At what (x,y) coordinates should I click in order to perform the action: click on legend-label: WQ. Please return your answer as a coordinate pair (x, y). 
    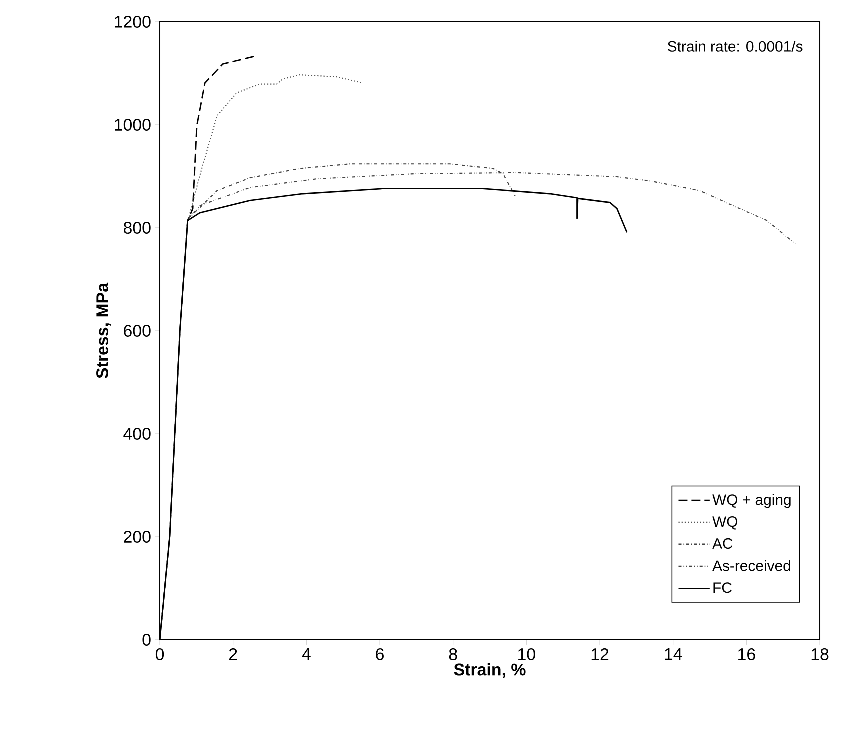
    Looking at the image, I should click on (725, 523).